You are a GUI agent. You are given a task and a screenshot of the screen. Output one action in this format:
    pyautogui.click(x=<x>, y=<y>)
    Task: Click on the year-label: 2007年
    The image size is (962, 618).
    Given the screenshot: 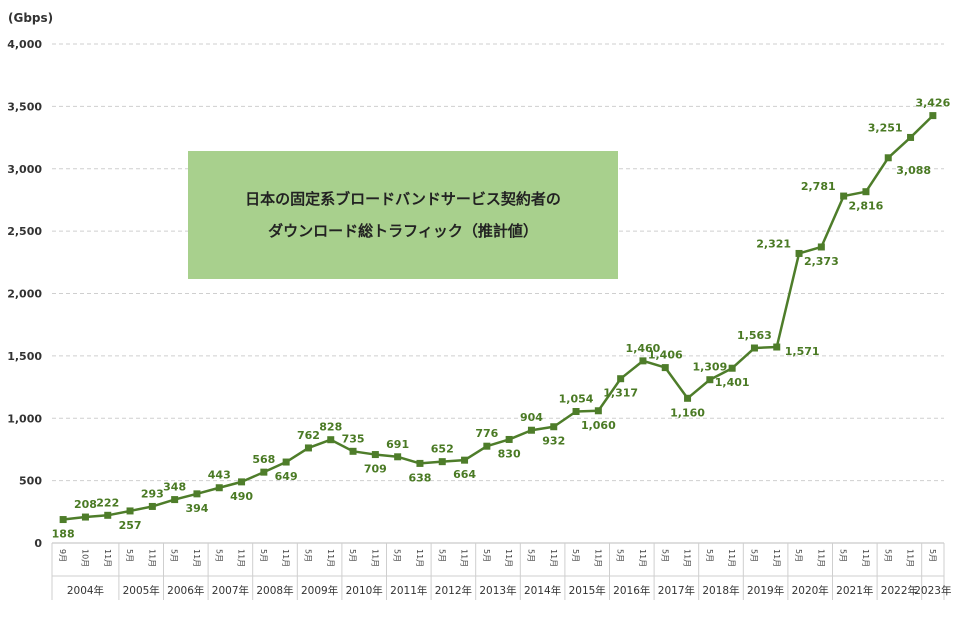 What is the action you would take?
    pyautogui.click(x=230, y=590)
    